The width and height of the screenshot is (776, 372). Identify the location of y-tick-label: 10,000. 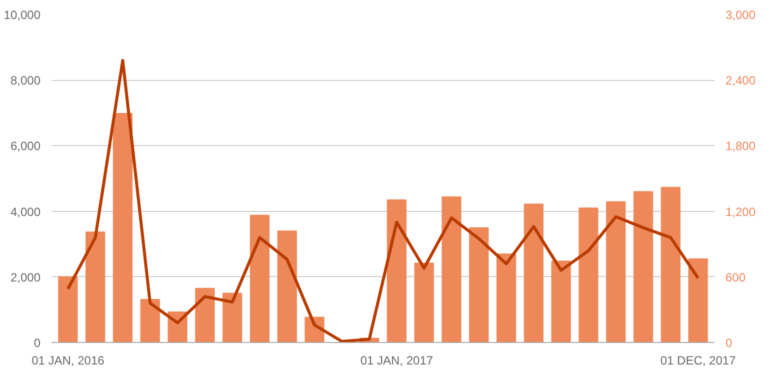
(22, 15).